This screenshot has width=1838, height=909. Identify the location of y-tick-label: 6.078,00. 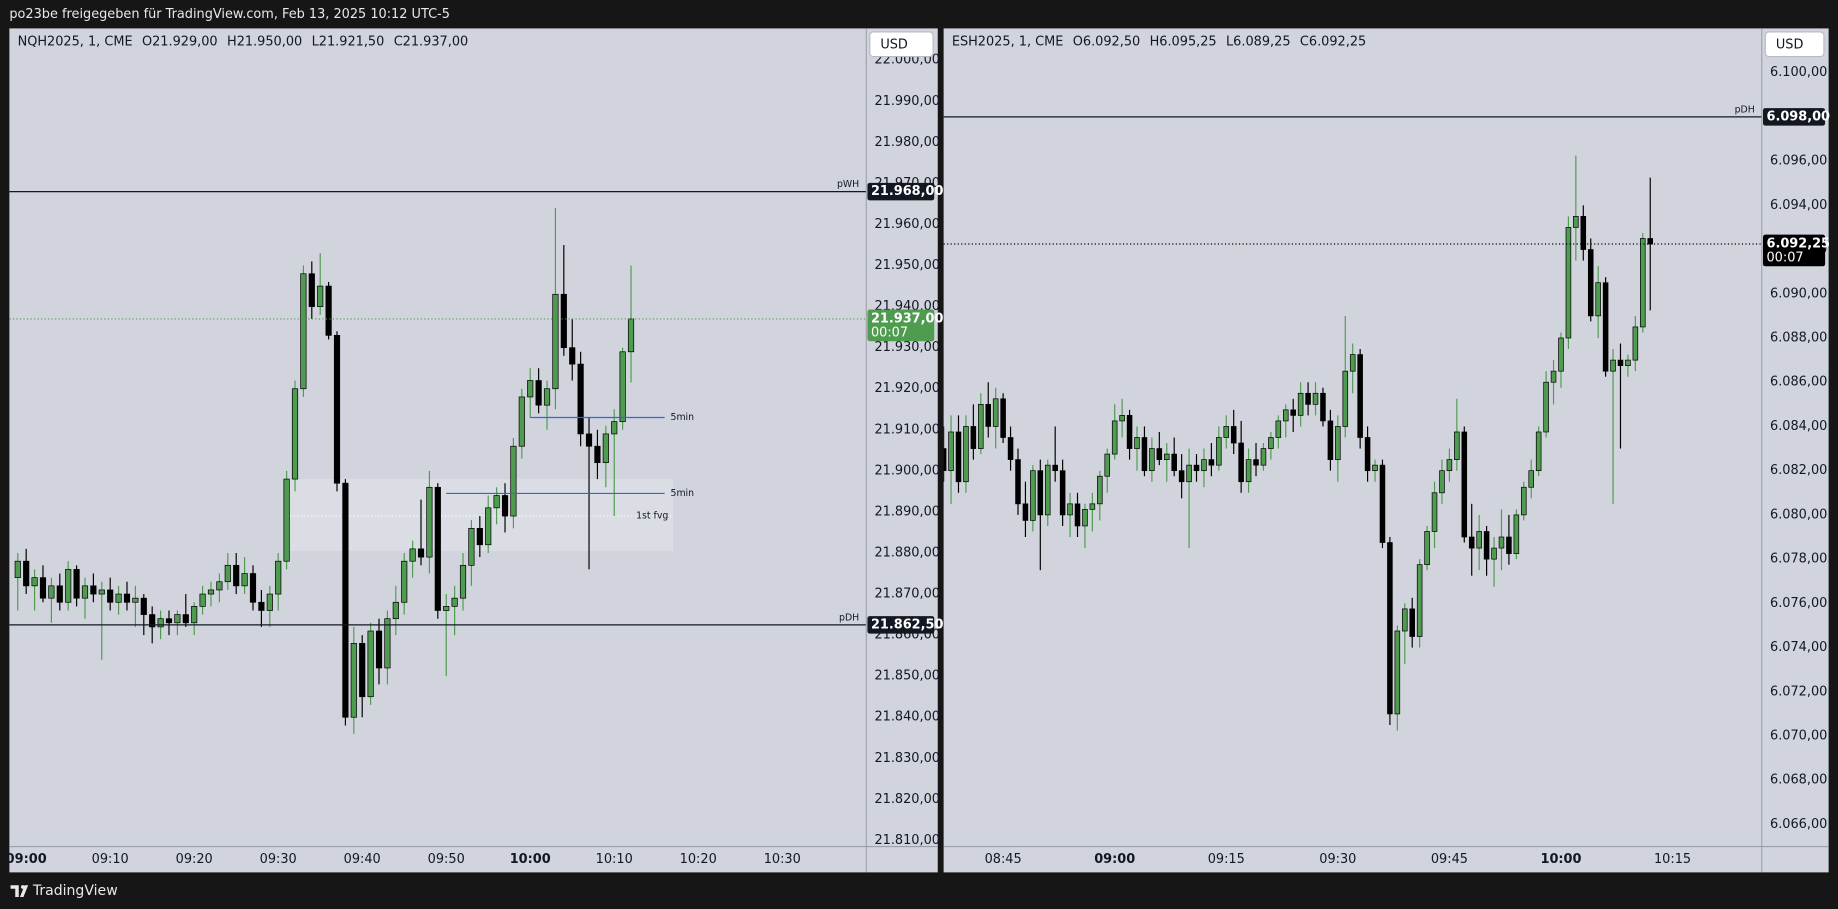
(1798, 559).